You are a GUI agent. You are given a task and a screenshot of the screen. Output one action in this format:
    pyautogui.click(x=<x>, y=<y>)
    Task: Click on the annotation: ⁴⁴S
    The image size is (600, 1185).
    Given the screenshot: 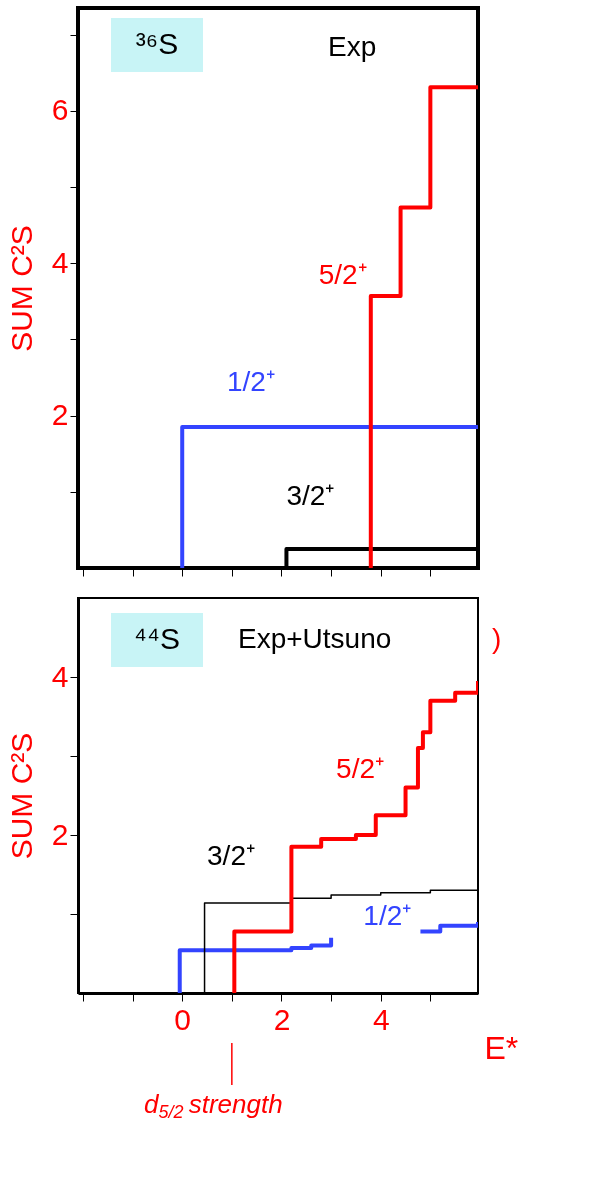 What is the action you would take?
    pyautogui.click(x=157, y=638)
    